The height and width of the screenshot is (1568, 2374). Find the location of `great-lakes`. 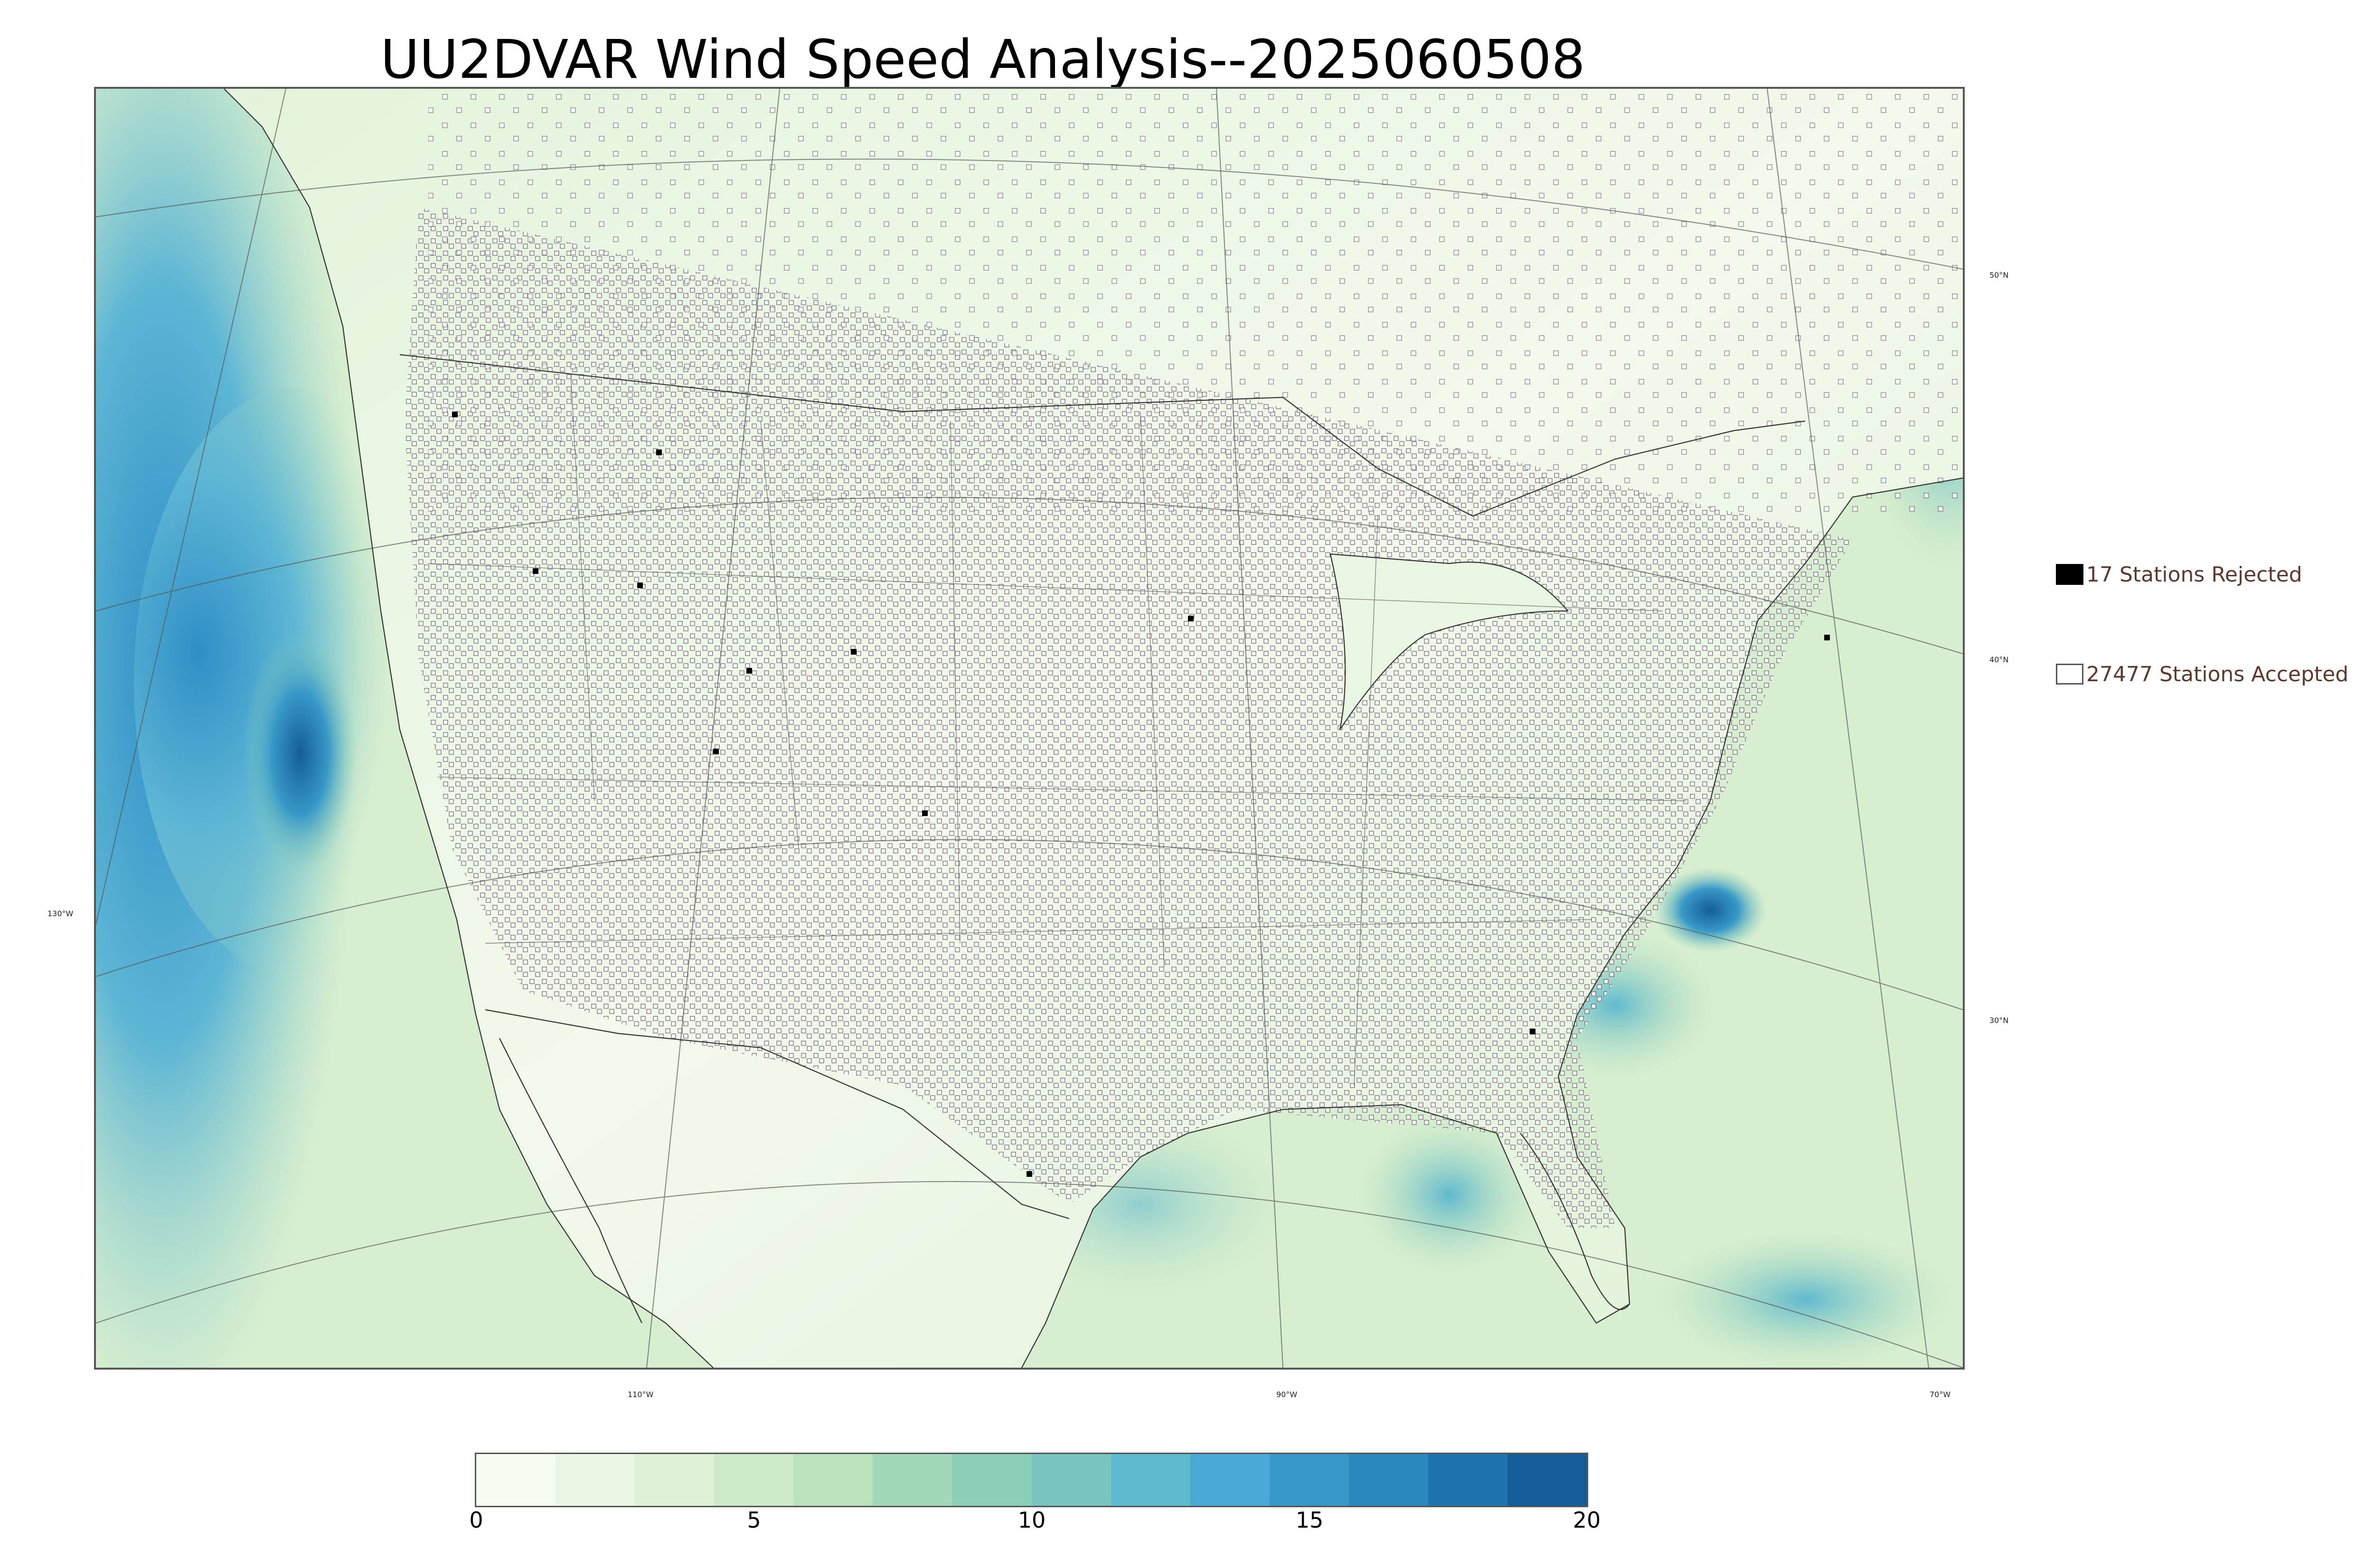

great-lakes is located at coordinates (1449, 642).